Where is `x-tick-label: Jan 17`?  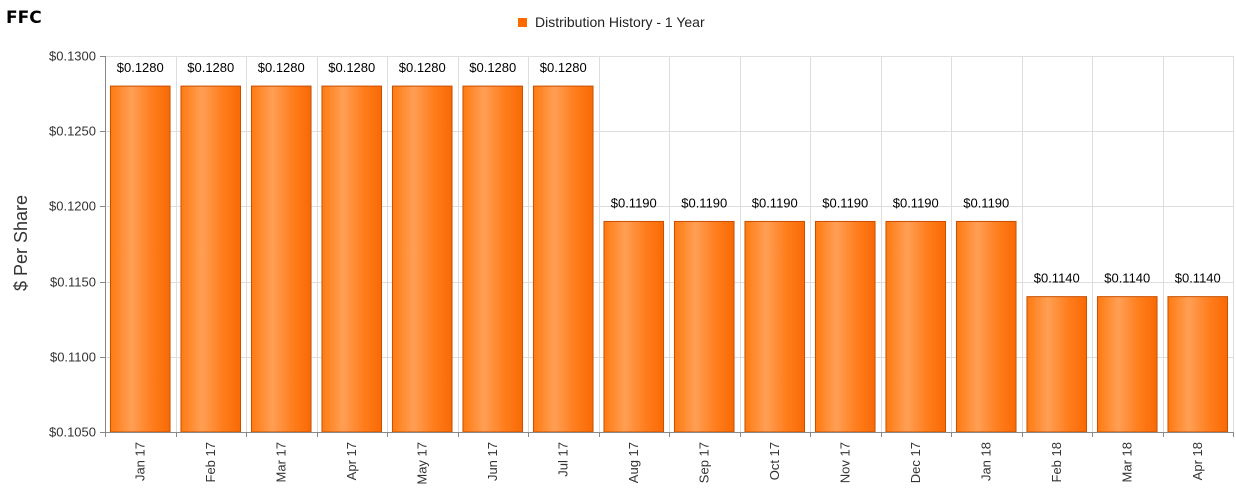 x-tick-label: Jan 17 is located at coordinates (139, 461).